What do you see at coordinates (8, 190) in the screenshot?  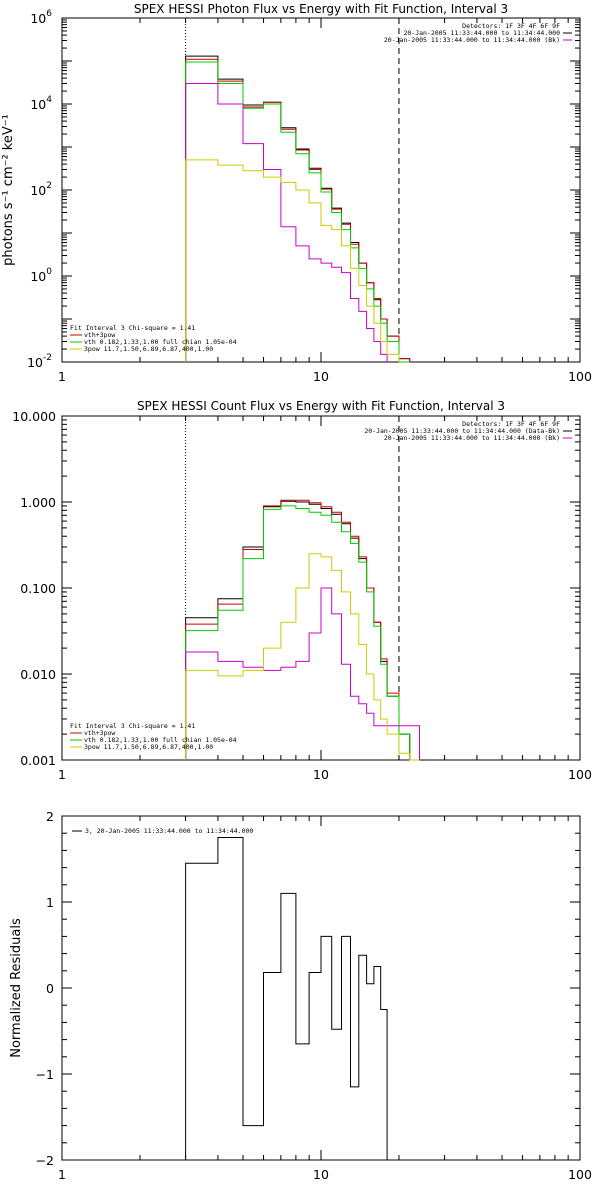 I see `y-axis-title: photons s⁻¹ cm⁻² keV⁻¹` at bounding box center [8, 190].